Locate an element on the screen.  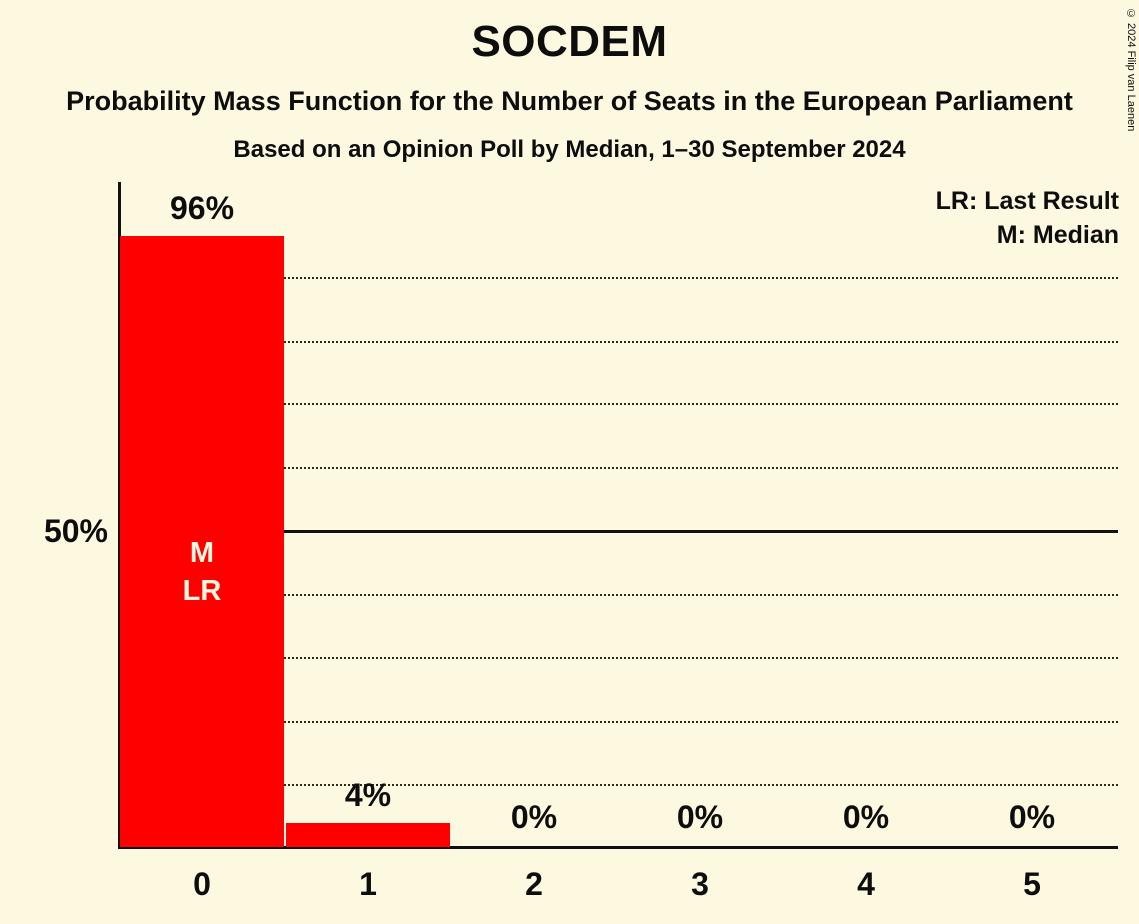
bar-slot-2: 0% is located at coordinates (534, 514).